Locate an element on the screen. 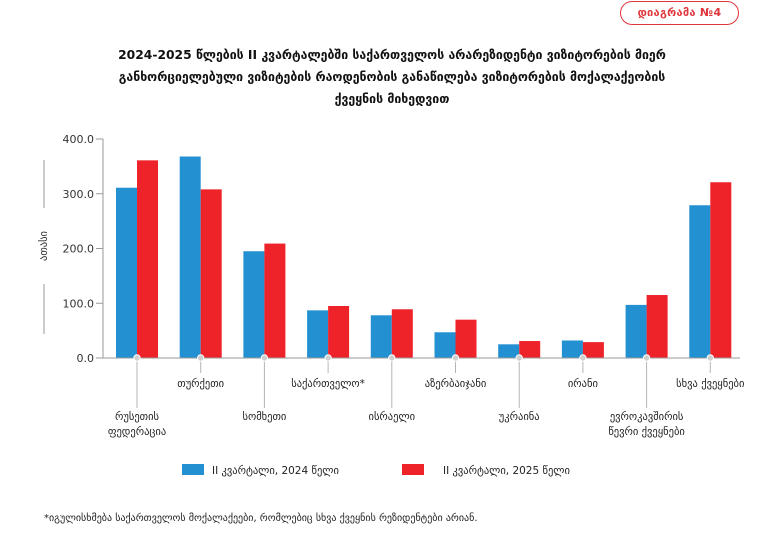 This screenshot has height=535, width=784. y-tick-label: 100.0 is located at coordinates (79, 303).